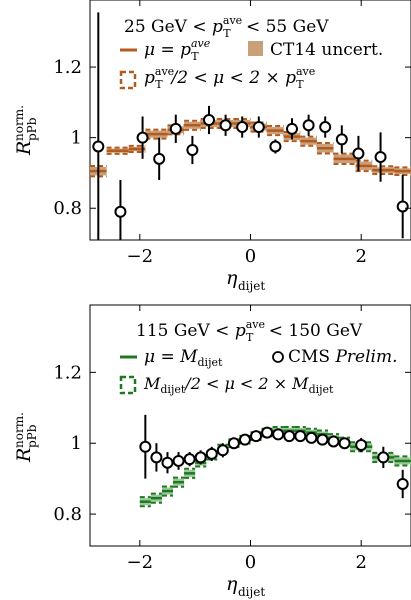  What do you see at coordinates (177, 50) in the screenshot?
I see `legend-line-label: μ = pave T` at bounding box center [177, 50].